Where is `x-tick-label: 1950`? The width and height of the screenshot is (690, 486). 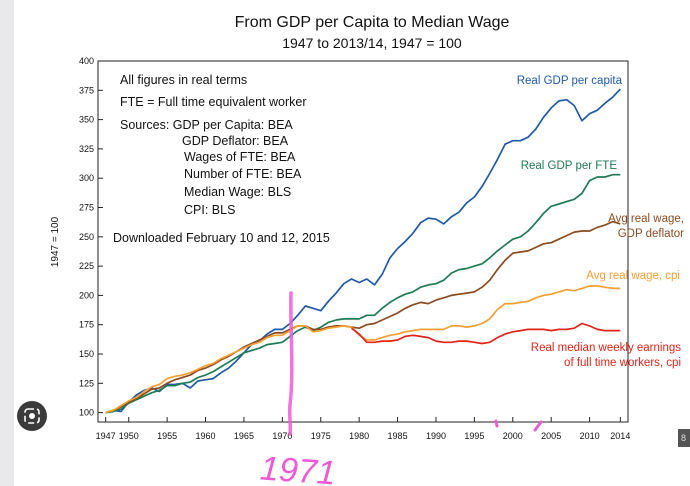 x-tick-label: 1950 is located at coordinates (129, 436).